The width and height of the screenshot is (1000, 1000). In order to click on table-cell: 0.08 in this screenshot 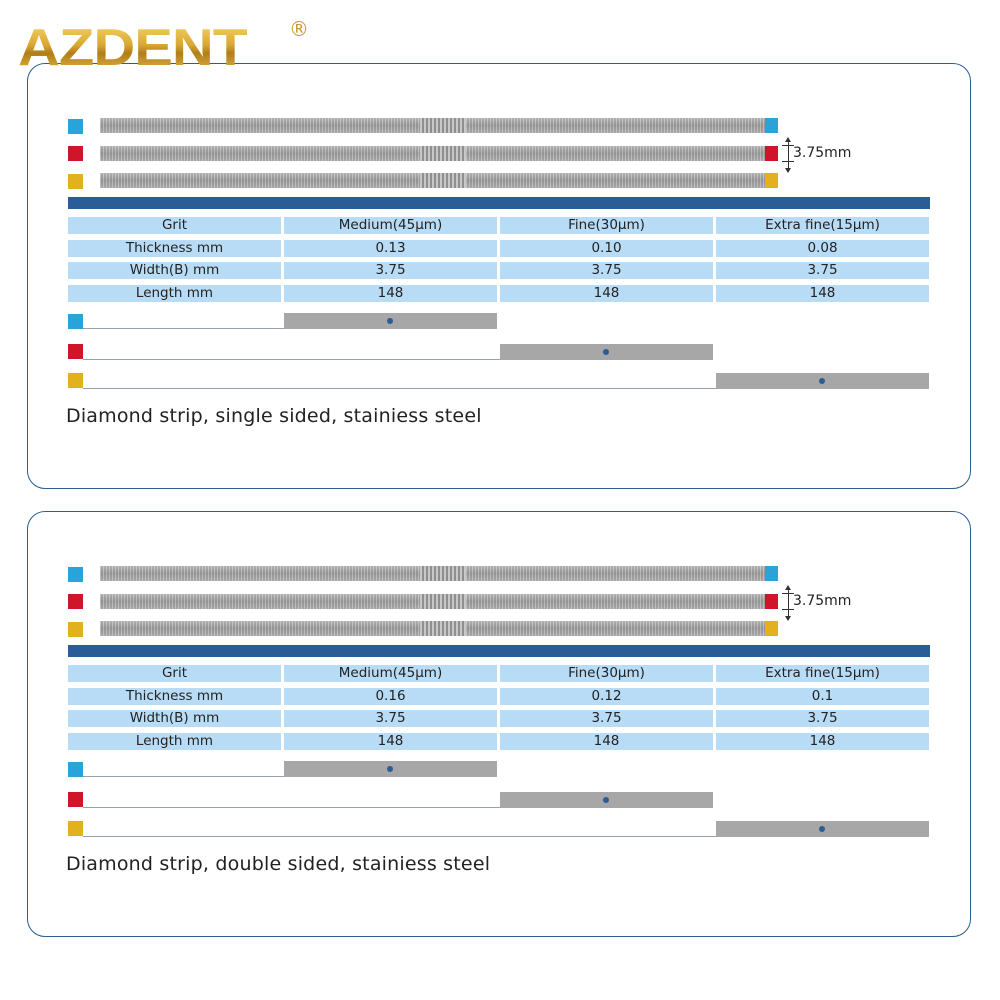, I will do `click(822, 248)`.